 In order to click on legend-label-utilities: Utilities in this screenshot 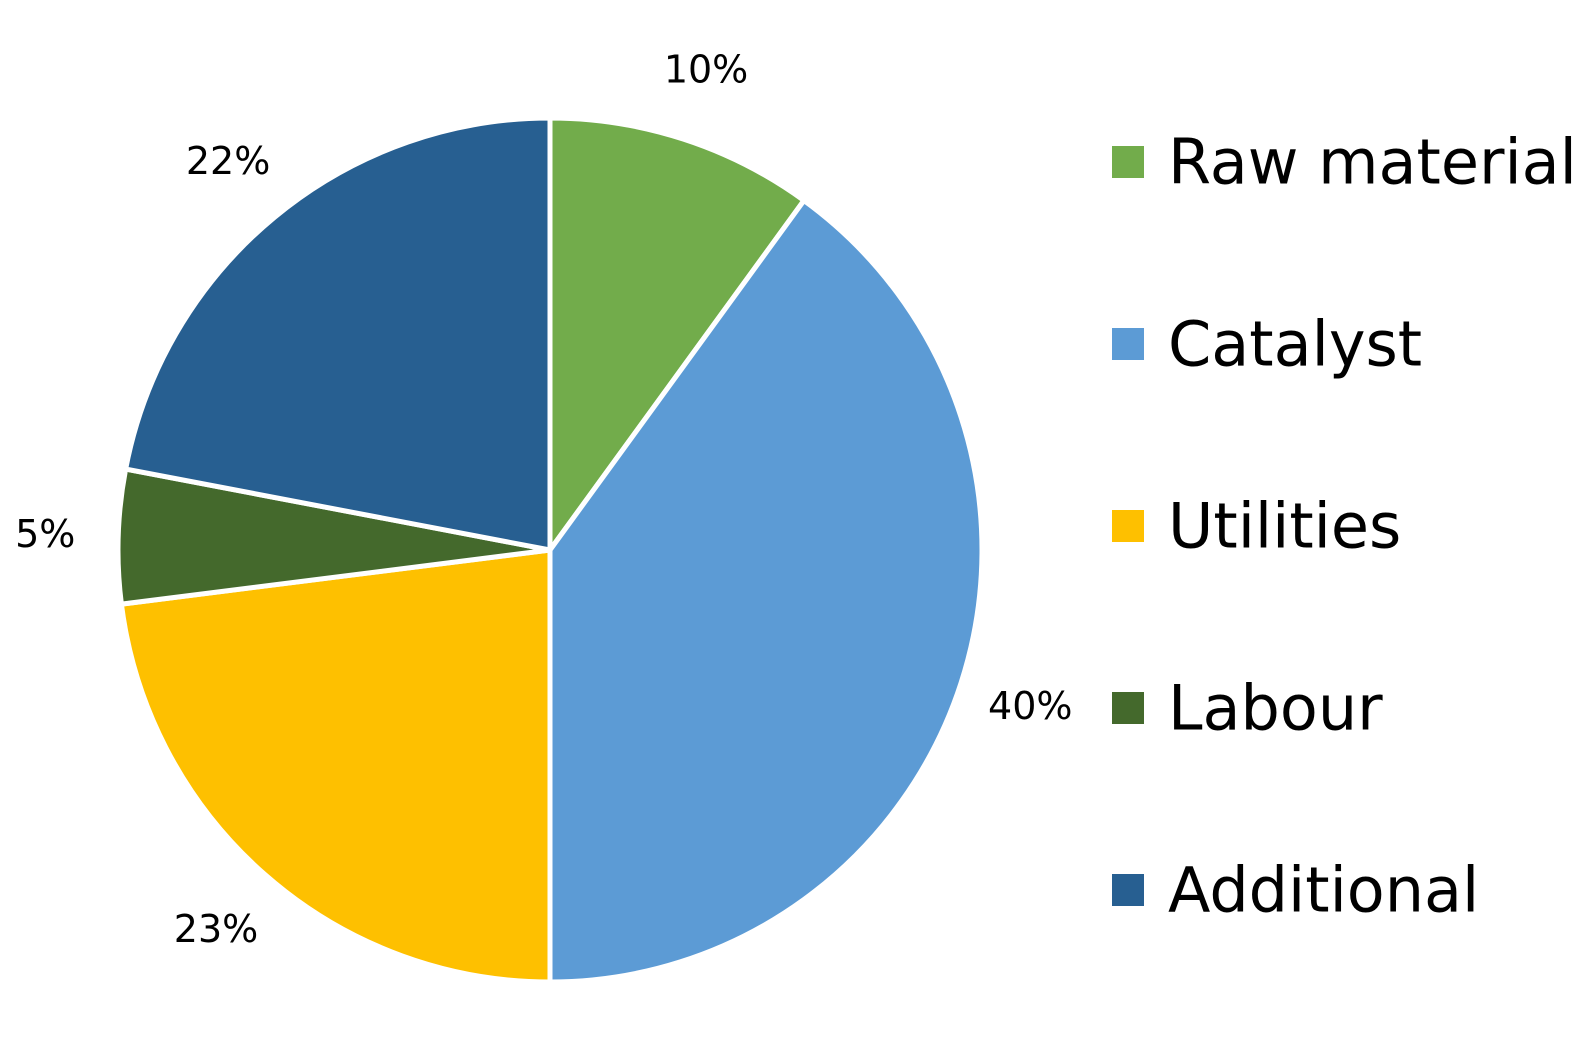, I will do `click(1284, 526)`.